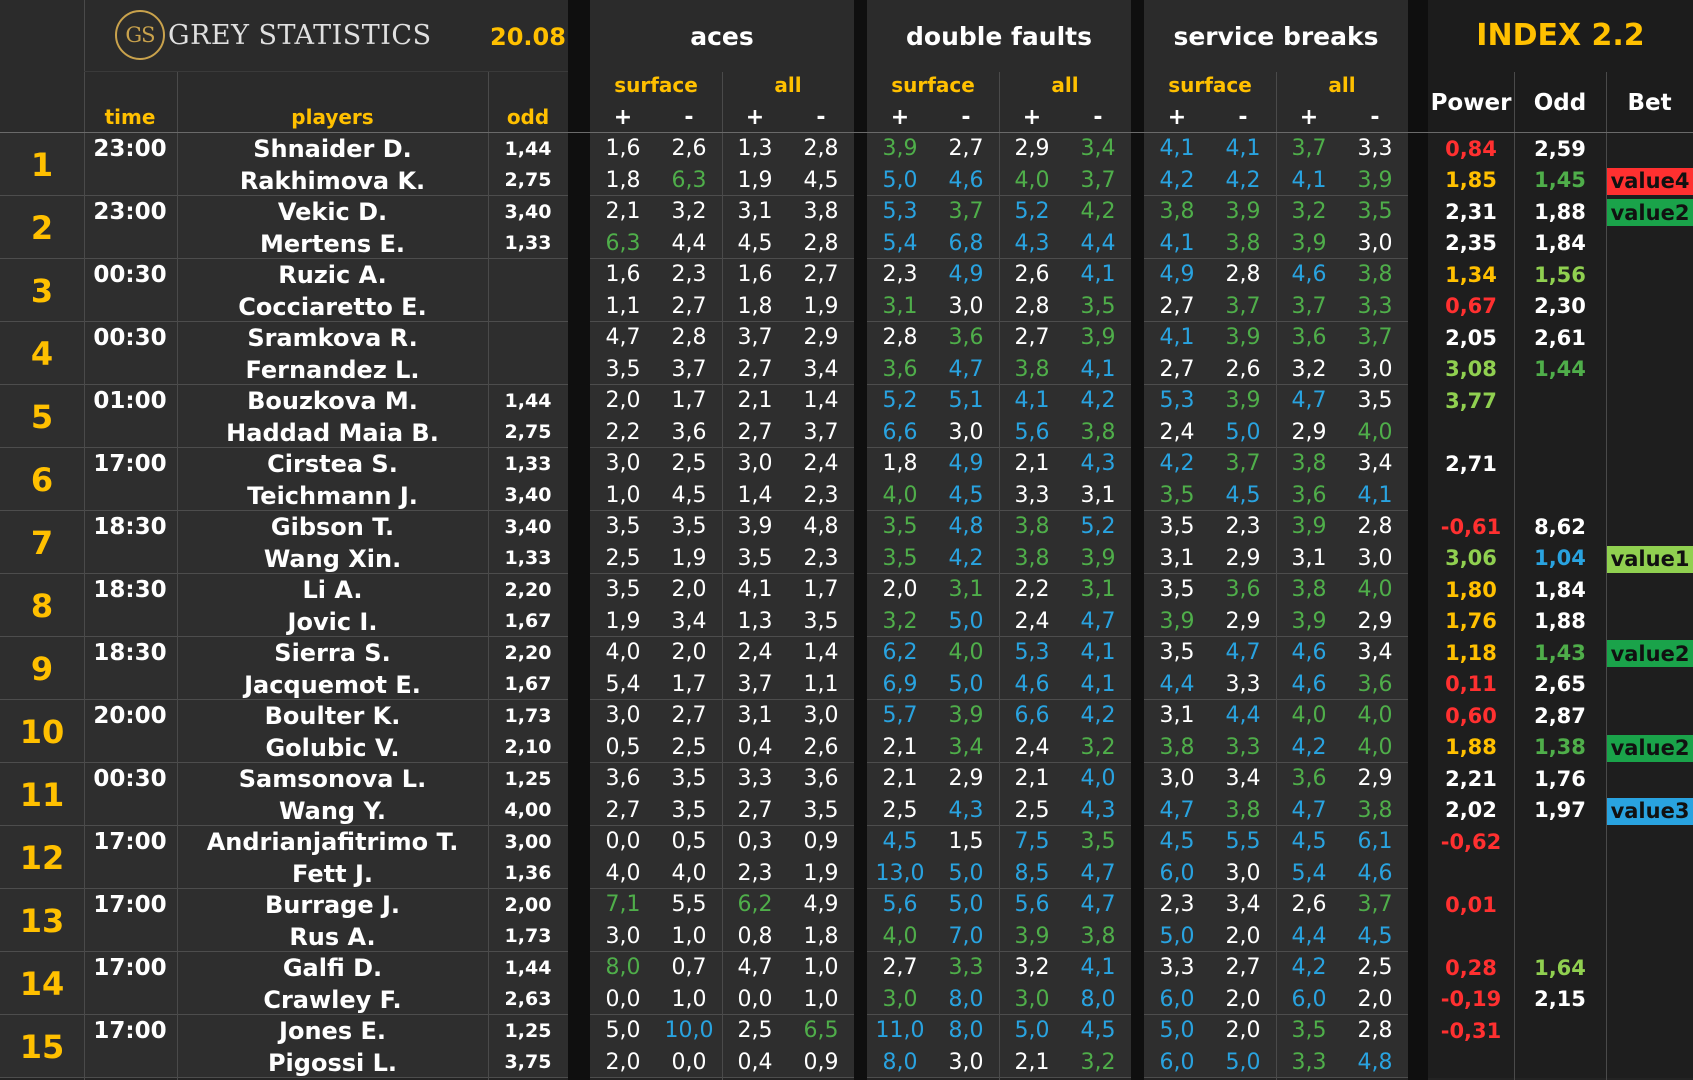 Image resolution: width=1693 pixels, height=1080 pixels. Describe the element at coordinates (1560, 36) in the screenshot. I see `index-header-bg` at that location.